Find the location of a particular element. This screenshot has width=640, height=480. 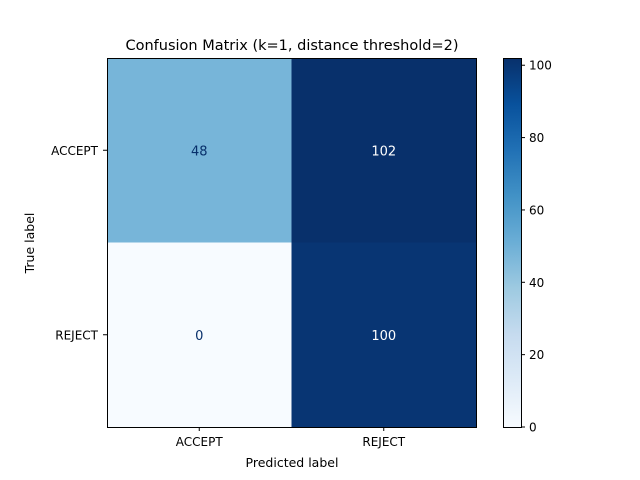

matrix-cell-labels: 48 102 0 100 is located at coordinates (293, 244).